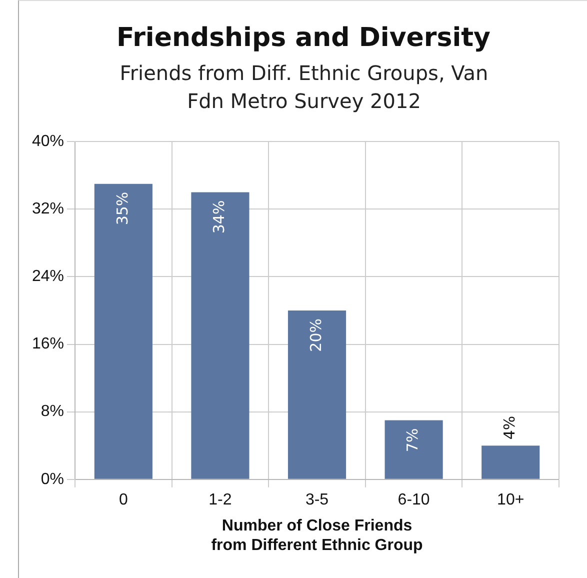 This screenshot has height=578, width=587. I want to click on x-tick-label: 0, so click(123, 499).